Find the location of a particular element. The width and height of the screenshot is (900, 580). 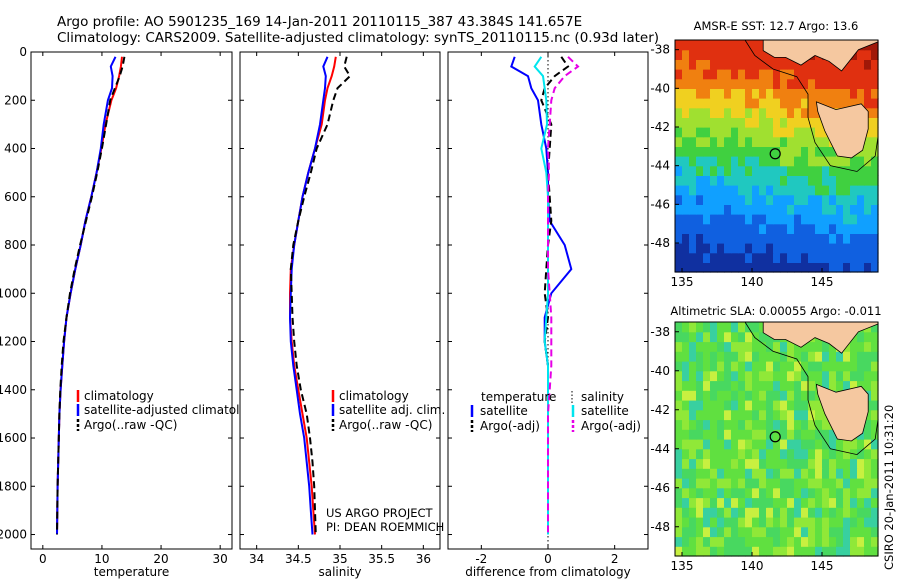

y-tick-label: 800 is located at coordinates (15, 245).